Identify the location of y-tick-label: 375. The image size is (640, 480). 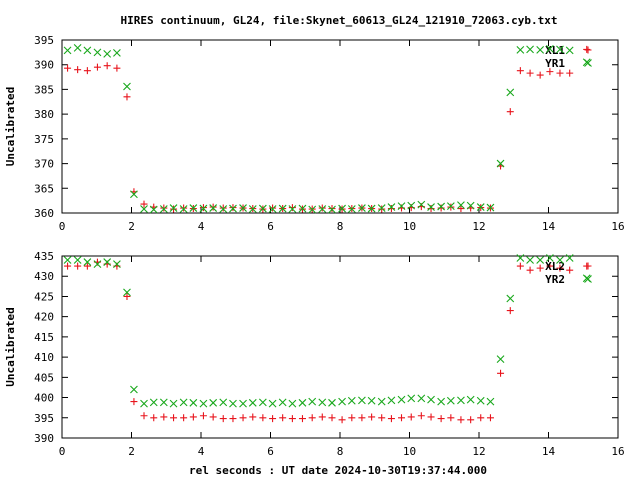
(44, 139).